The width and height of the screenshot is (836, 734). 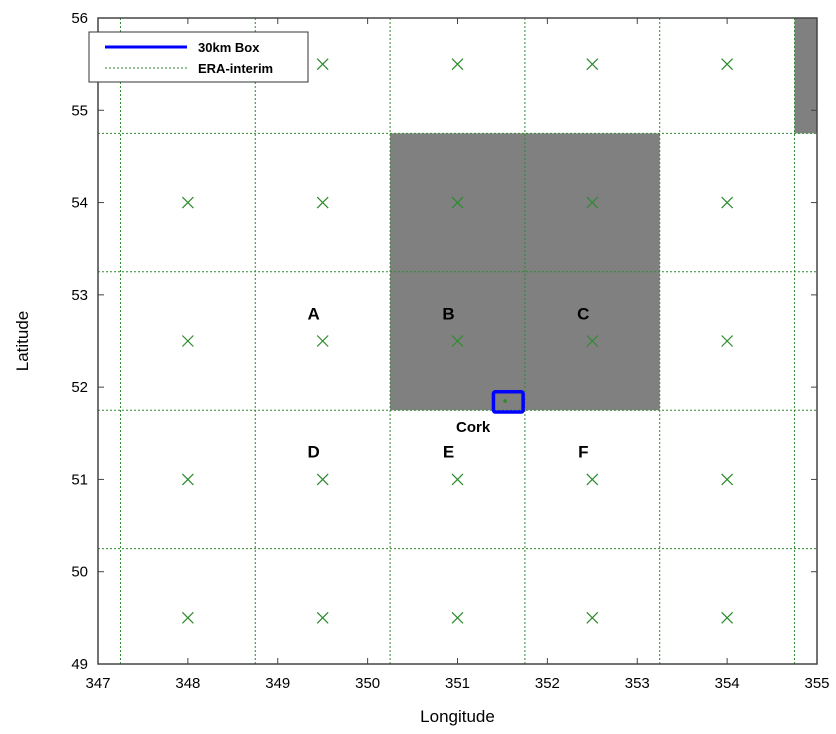 I want to click on x-tick-label: 352, so click(x=547, y=683).